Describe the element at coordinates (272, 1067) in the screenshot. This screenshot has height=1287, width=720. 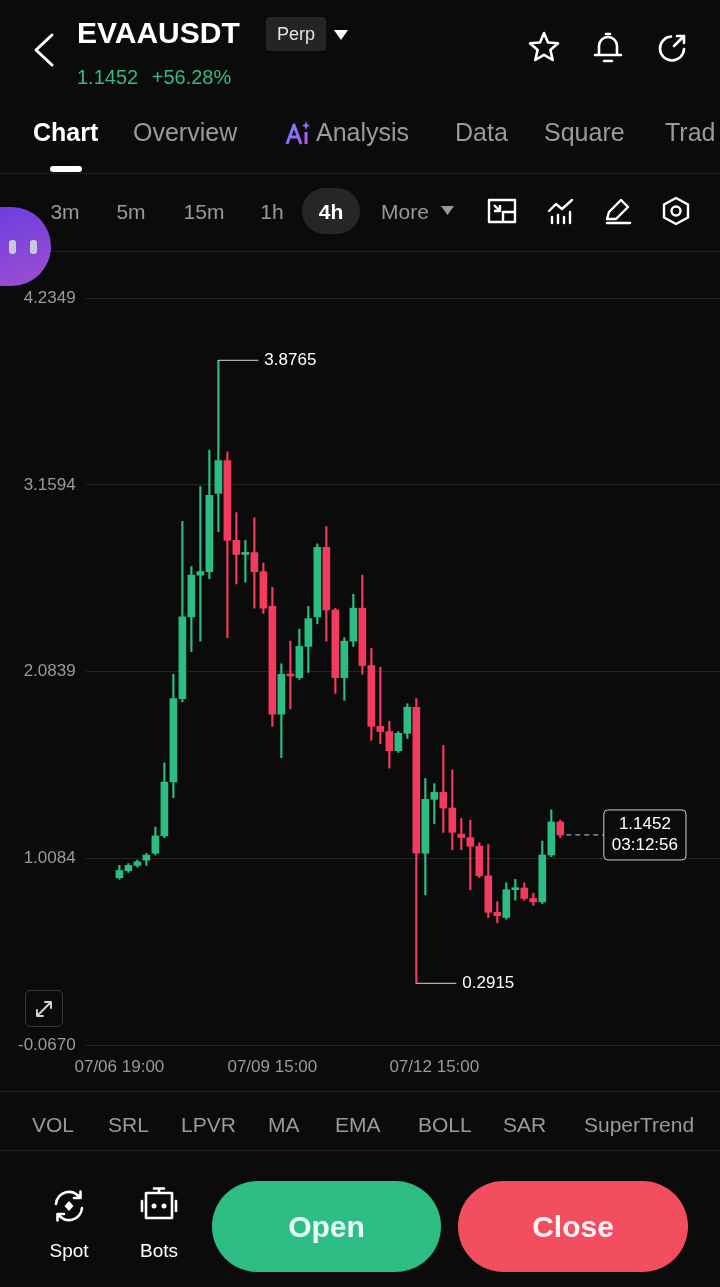
I see `x-tick-label: 07/09 15:00` at that location.